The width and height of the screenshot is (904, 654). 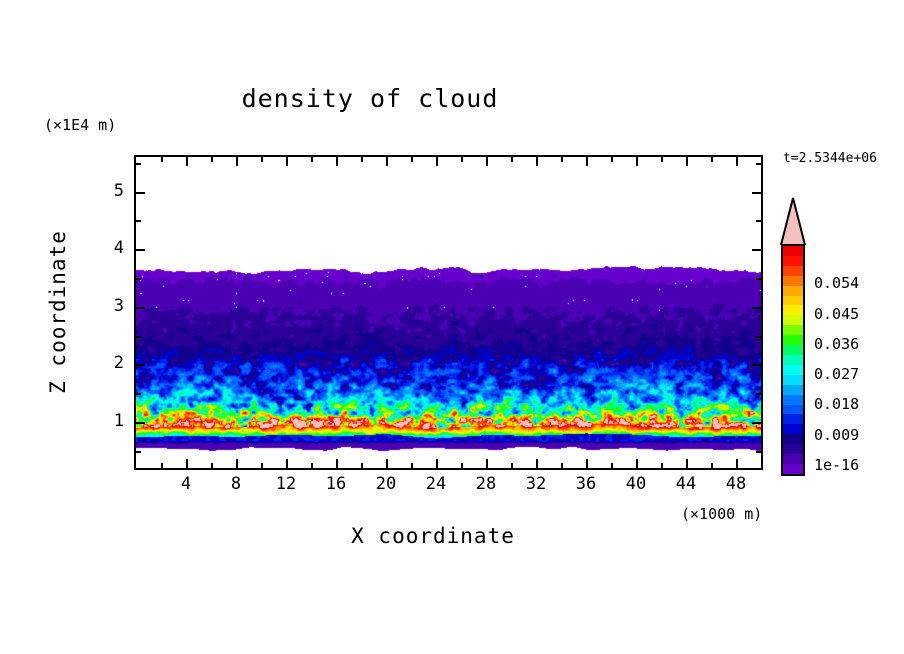 What do you see at coordinates (830, 158) in the screenshot?
I see `timestamp-annotation: t=2.5344e+06` at bounding box center [830, 158].